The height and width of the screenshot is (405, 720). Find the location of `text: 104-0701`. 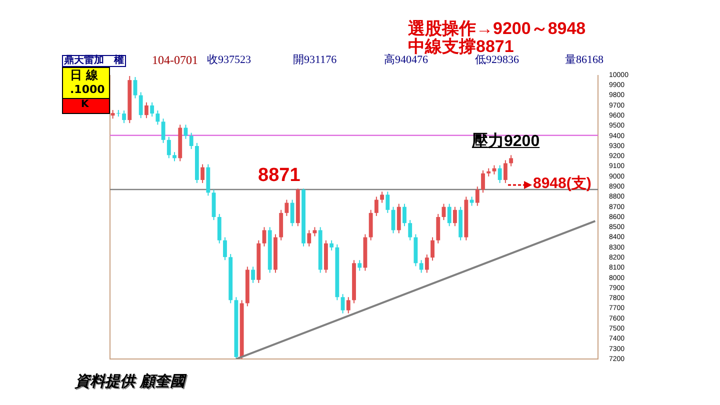

text: 104-0701 is located at coordinates (175, 60).